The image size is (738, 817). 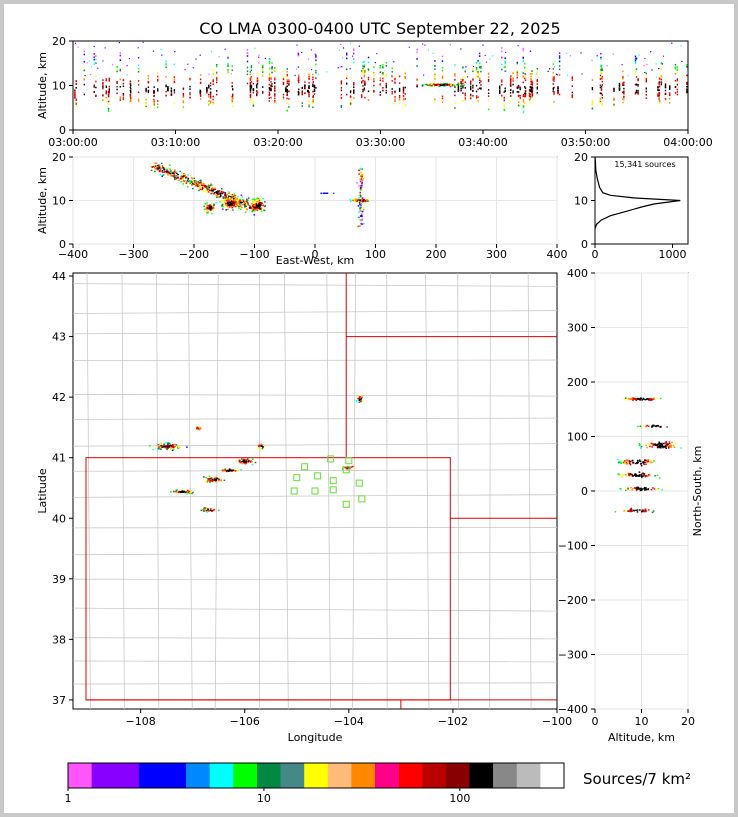 What do you see at coordinates (577, 273) in the screenshot?
I see `y-tick-label: 400` at bounding box center [577, 273].